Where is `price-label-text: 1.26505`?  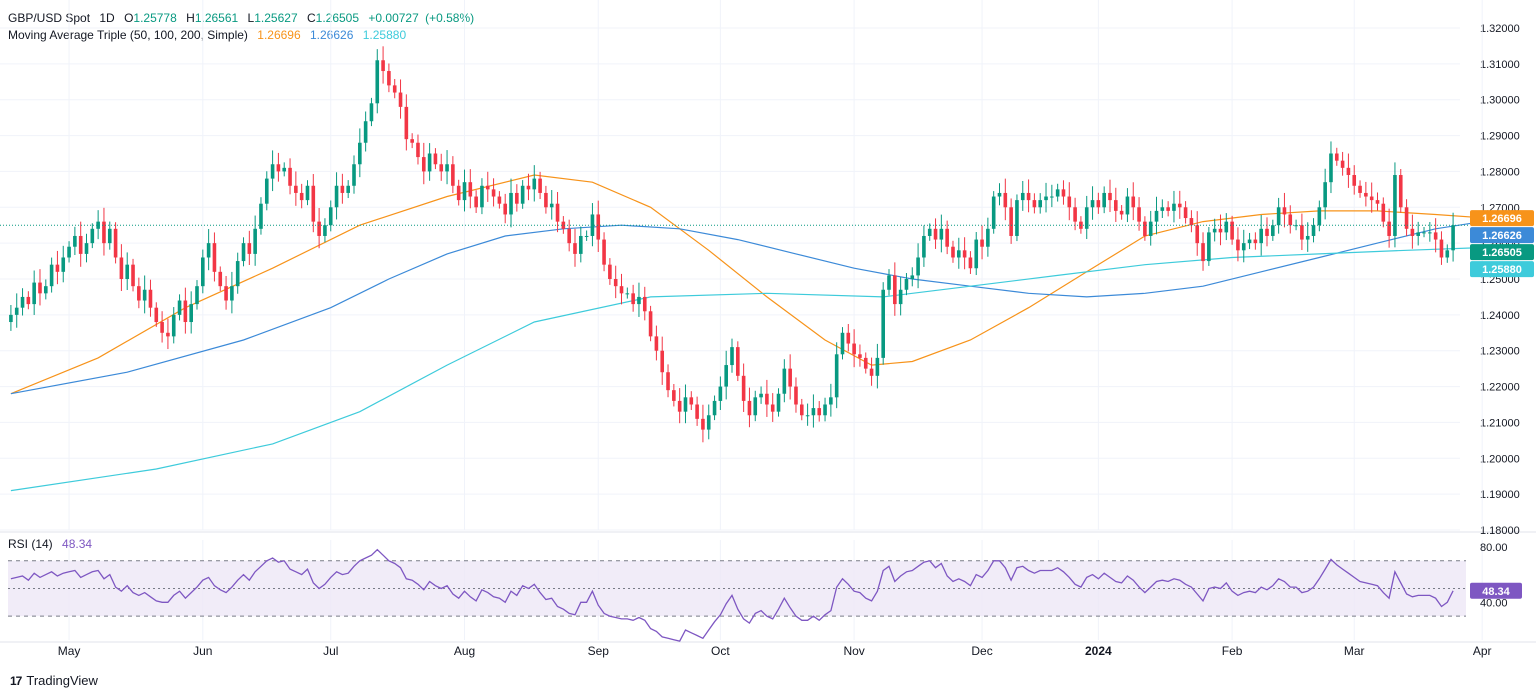 price-label-text: 1.26505 is located at coordinates (1502, 253).